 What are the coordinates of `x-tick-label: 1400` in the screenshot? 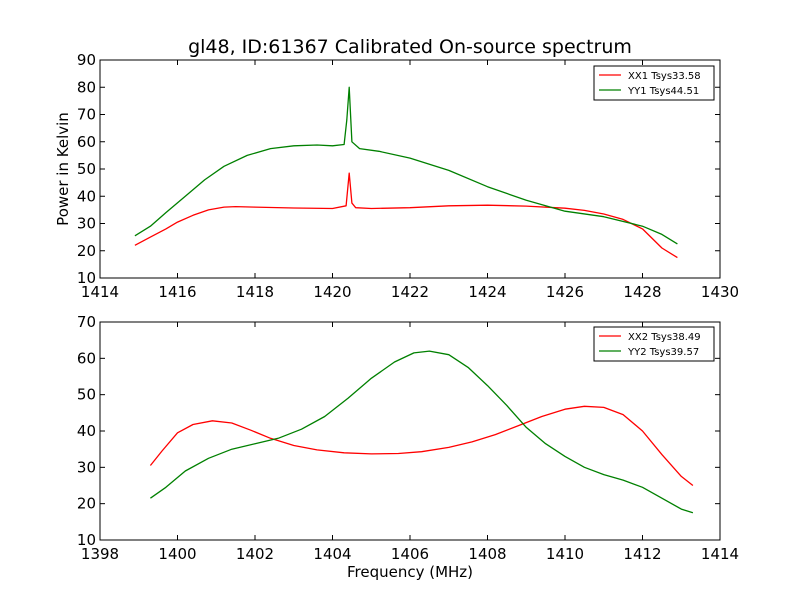 It's located at (177, 554).